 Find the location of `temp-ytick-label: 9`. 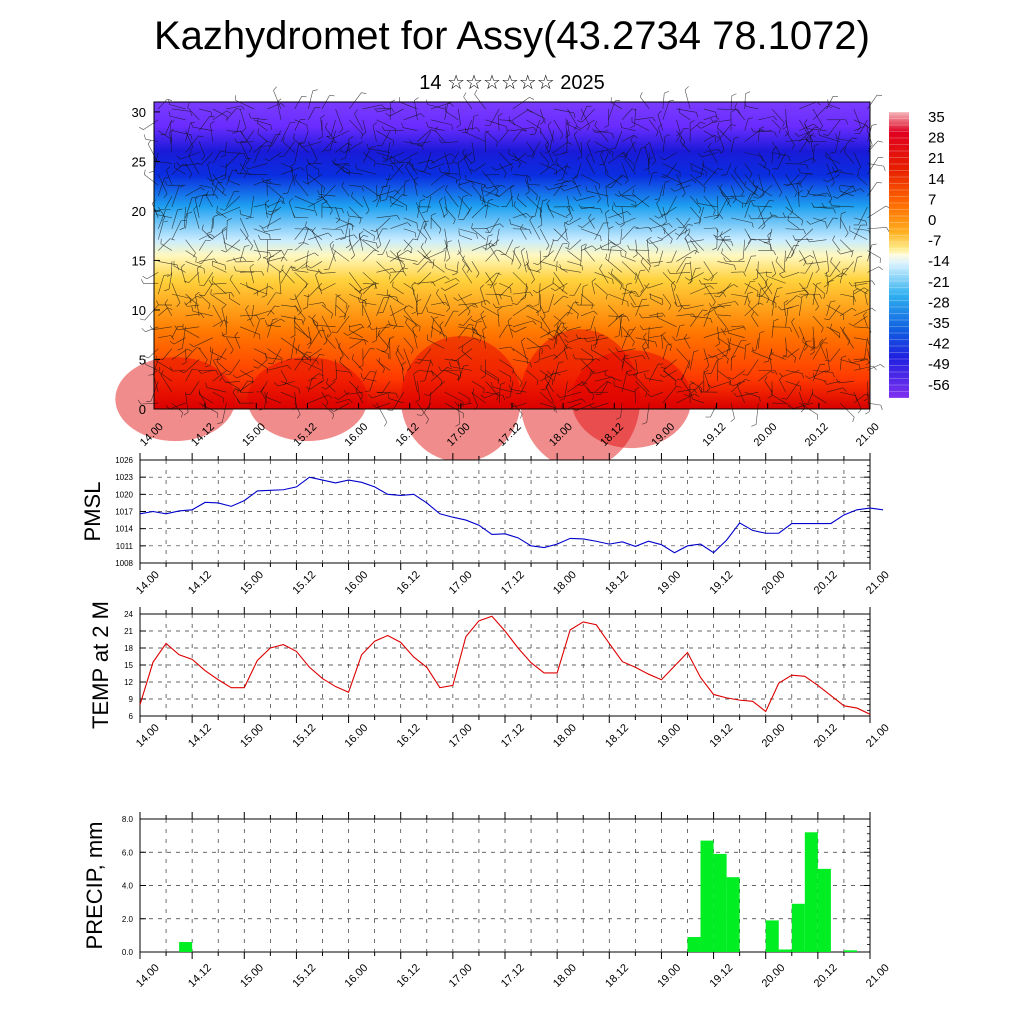

temp-ytick-label: 9 is located at coordinates (131, 699).